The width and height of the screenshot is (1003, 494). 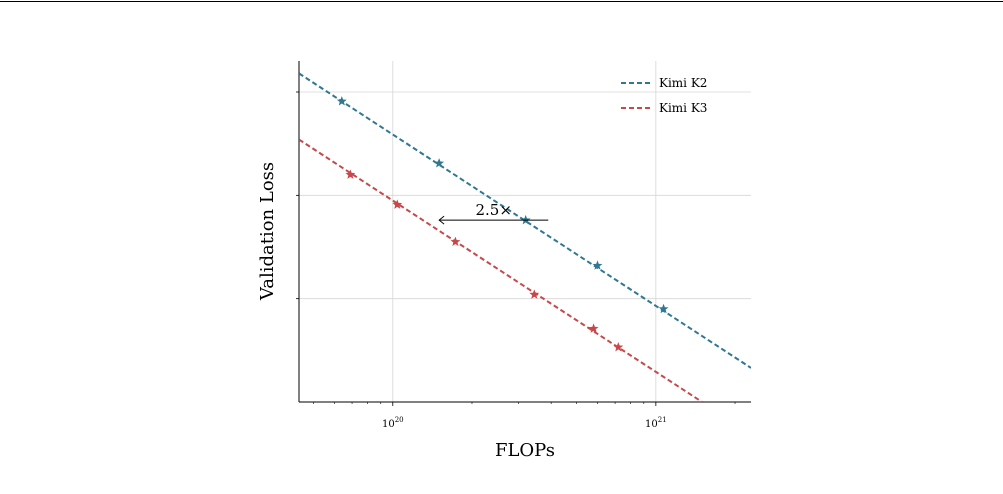 What do you see at coordinates (664, 95) in the screenshot?
I see `legend: Kimi K2 Kimi K3` at bounding box center [664, 95].